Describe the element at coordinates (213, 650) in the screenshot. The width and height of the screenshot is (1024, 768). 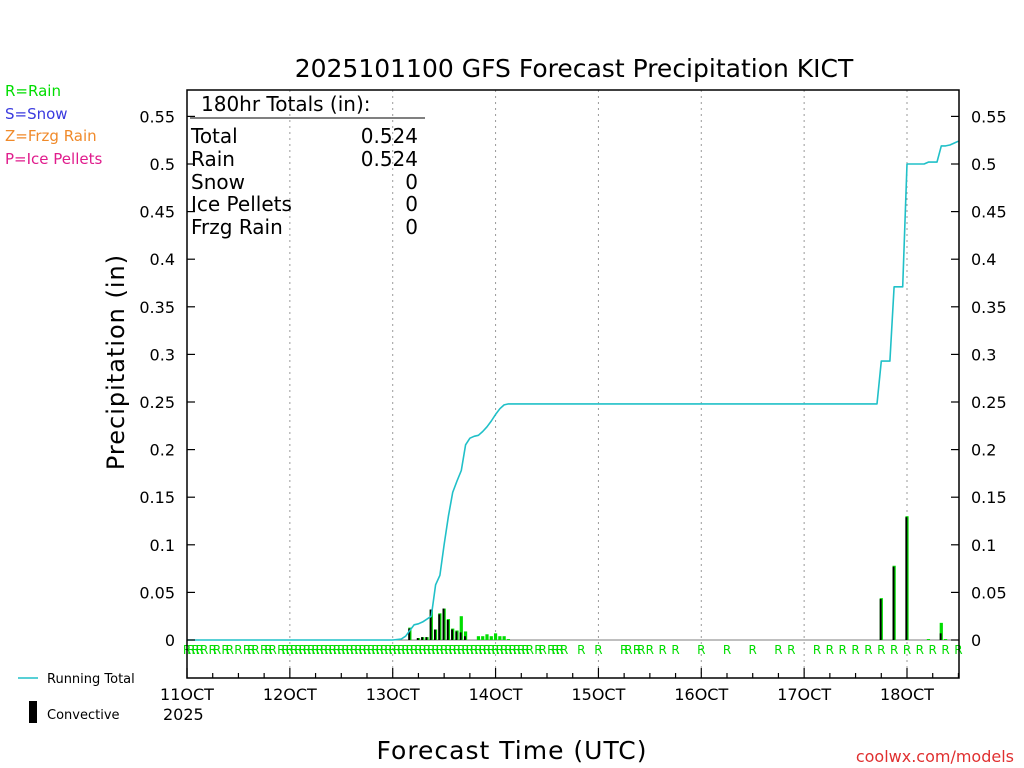
I see `ptype-marker-5: R` at that location.